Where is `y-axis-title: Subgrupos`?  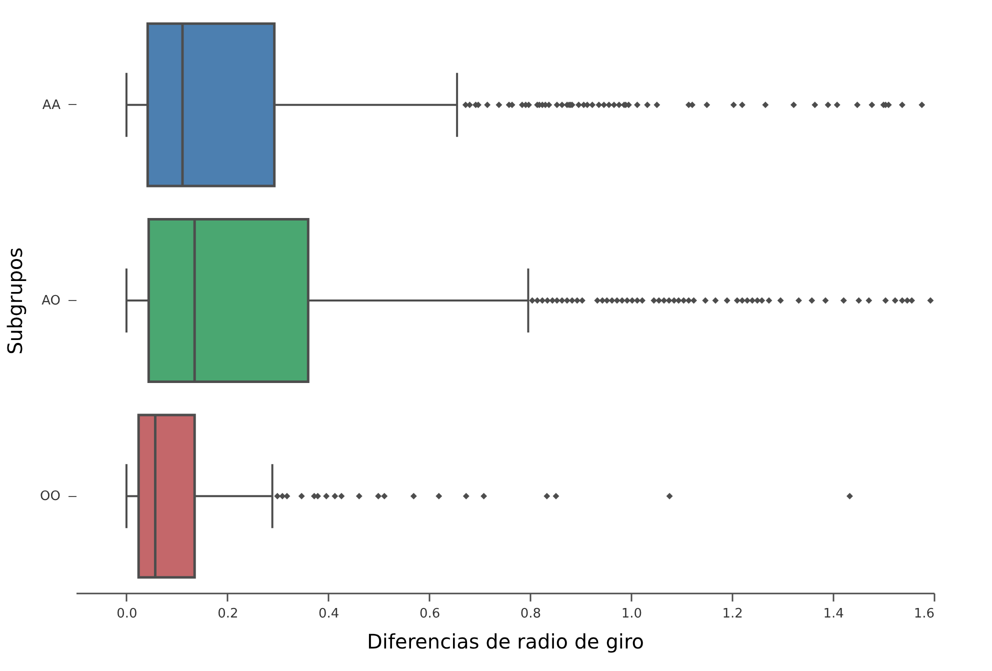 y-axis-title: Subgrupos is located at coordinates (15, 301).